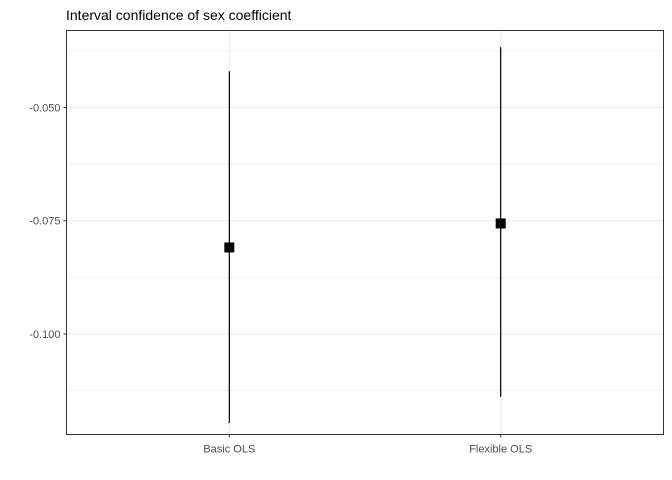  Describe the element at coordinates (500, 450) in the screenshot. I see `x-tick-label: Flexible OLS` at that location.